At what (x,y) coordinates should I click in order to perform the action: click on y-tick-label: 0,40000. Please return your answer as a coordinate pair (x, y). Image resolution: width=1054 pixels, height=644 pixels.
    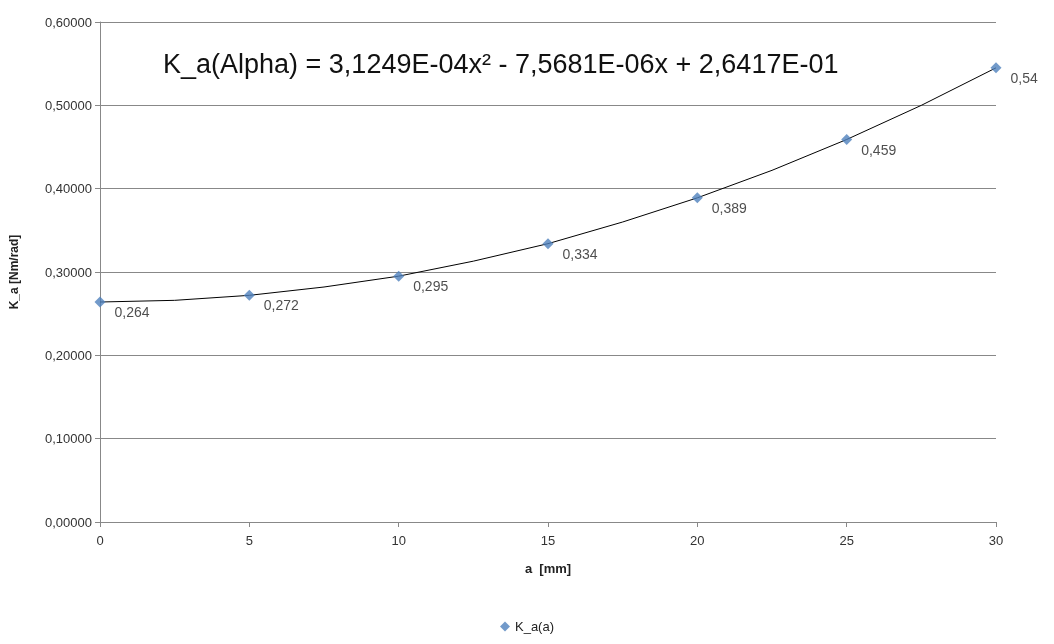
    Looking at the image, I should click on (68, 189).